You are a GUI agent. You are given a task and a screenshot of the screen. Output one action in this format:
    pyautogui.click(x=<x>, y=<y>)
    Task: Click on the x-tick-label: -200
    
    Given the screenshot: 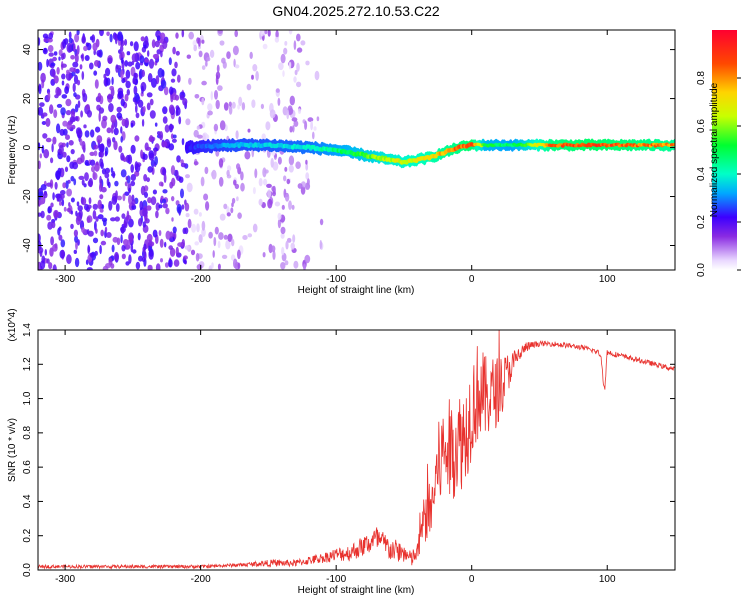 What is the action you would take?
    pyautogui.click(x=201, y=579)
    